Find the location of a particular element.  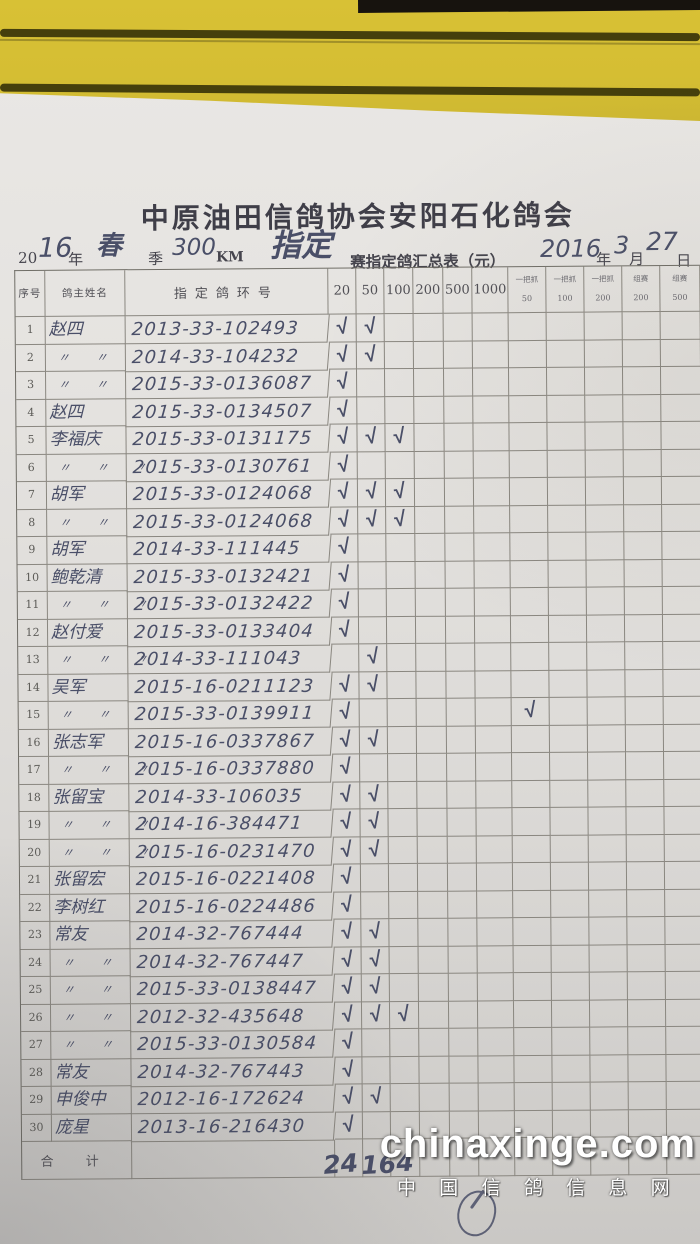

row-number: 30 is located at coordinates (37, 1128).